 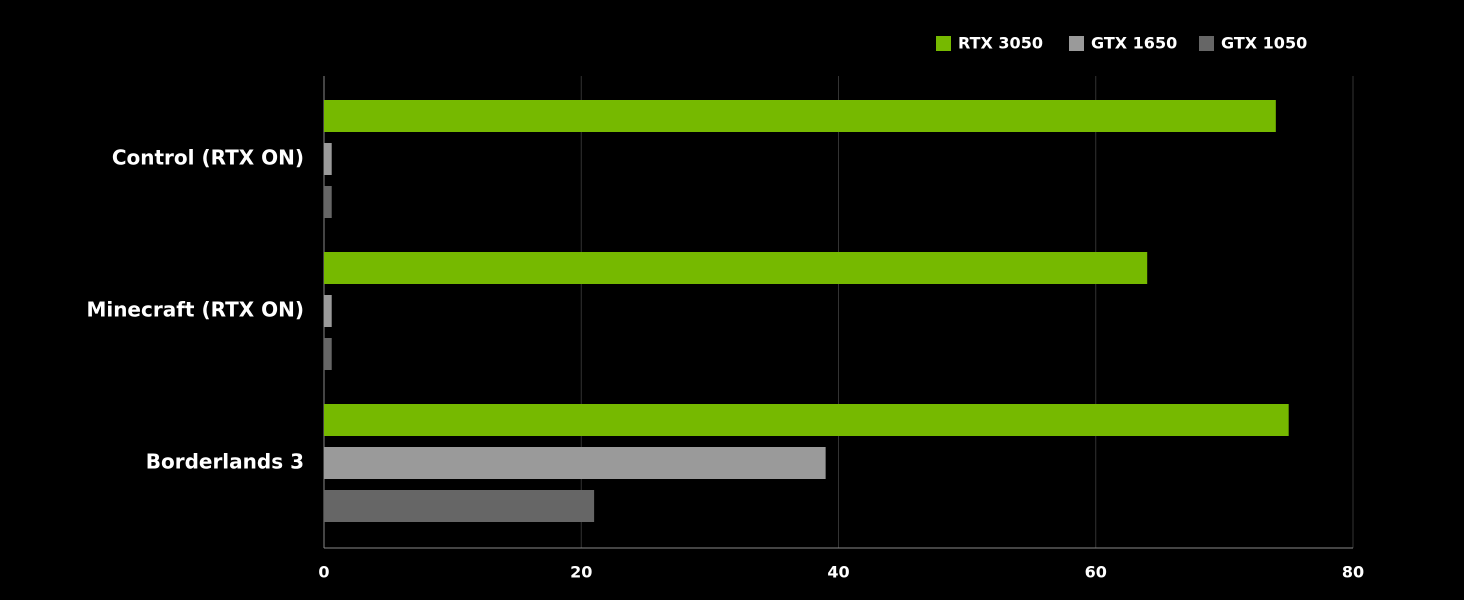 I want to click on y-tick-label: Borderlands 3, so click(x=225, y=462).